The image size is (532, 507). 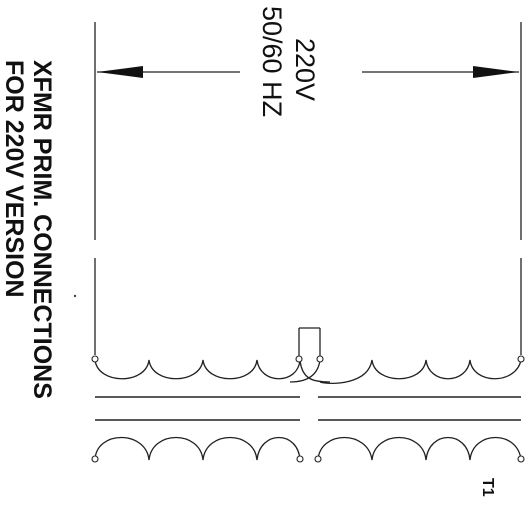 What do you see at coordinates (487, 487) in the screenshot?
I see `component-reference: T1` at bounding box center [487, 487].